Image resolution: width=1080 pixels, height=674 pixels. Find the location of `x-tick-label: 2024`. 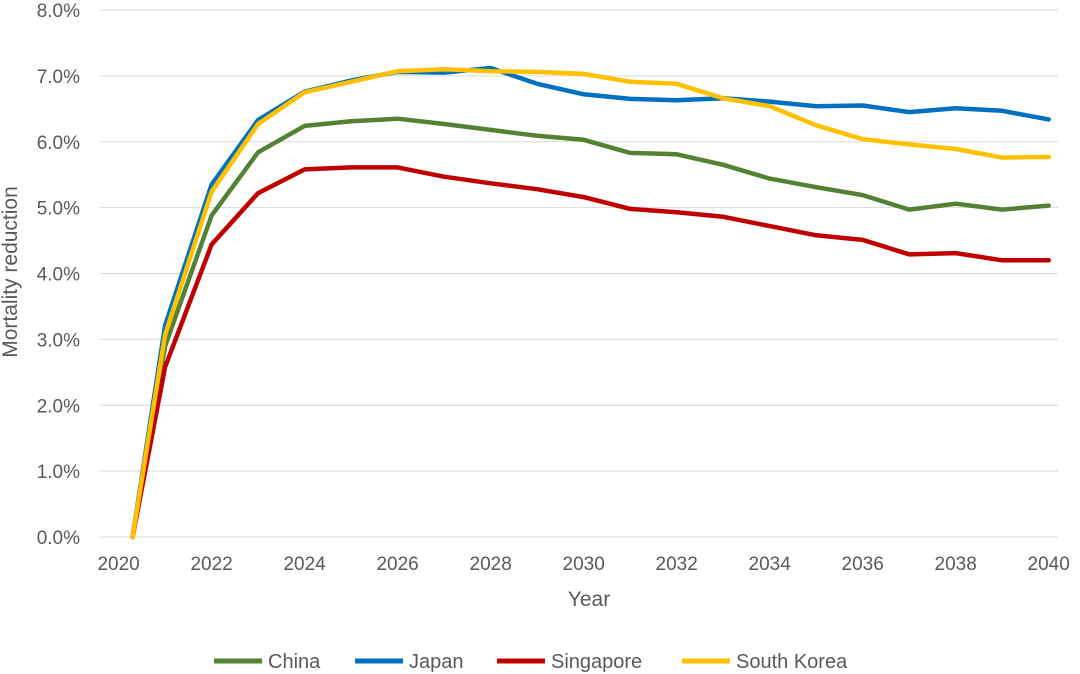

x-tick-label: 2024 is located at coordinates (304, 564).